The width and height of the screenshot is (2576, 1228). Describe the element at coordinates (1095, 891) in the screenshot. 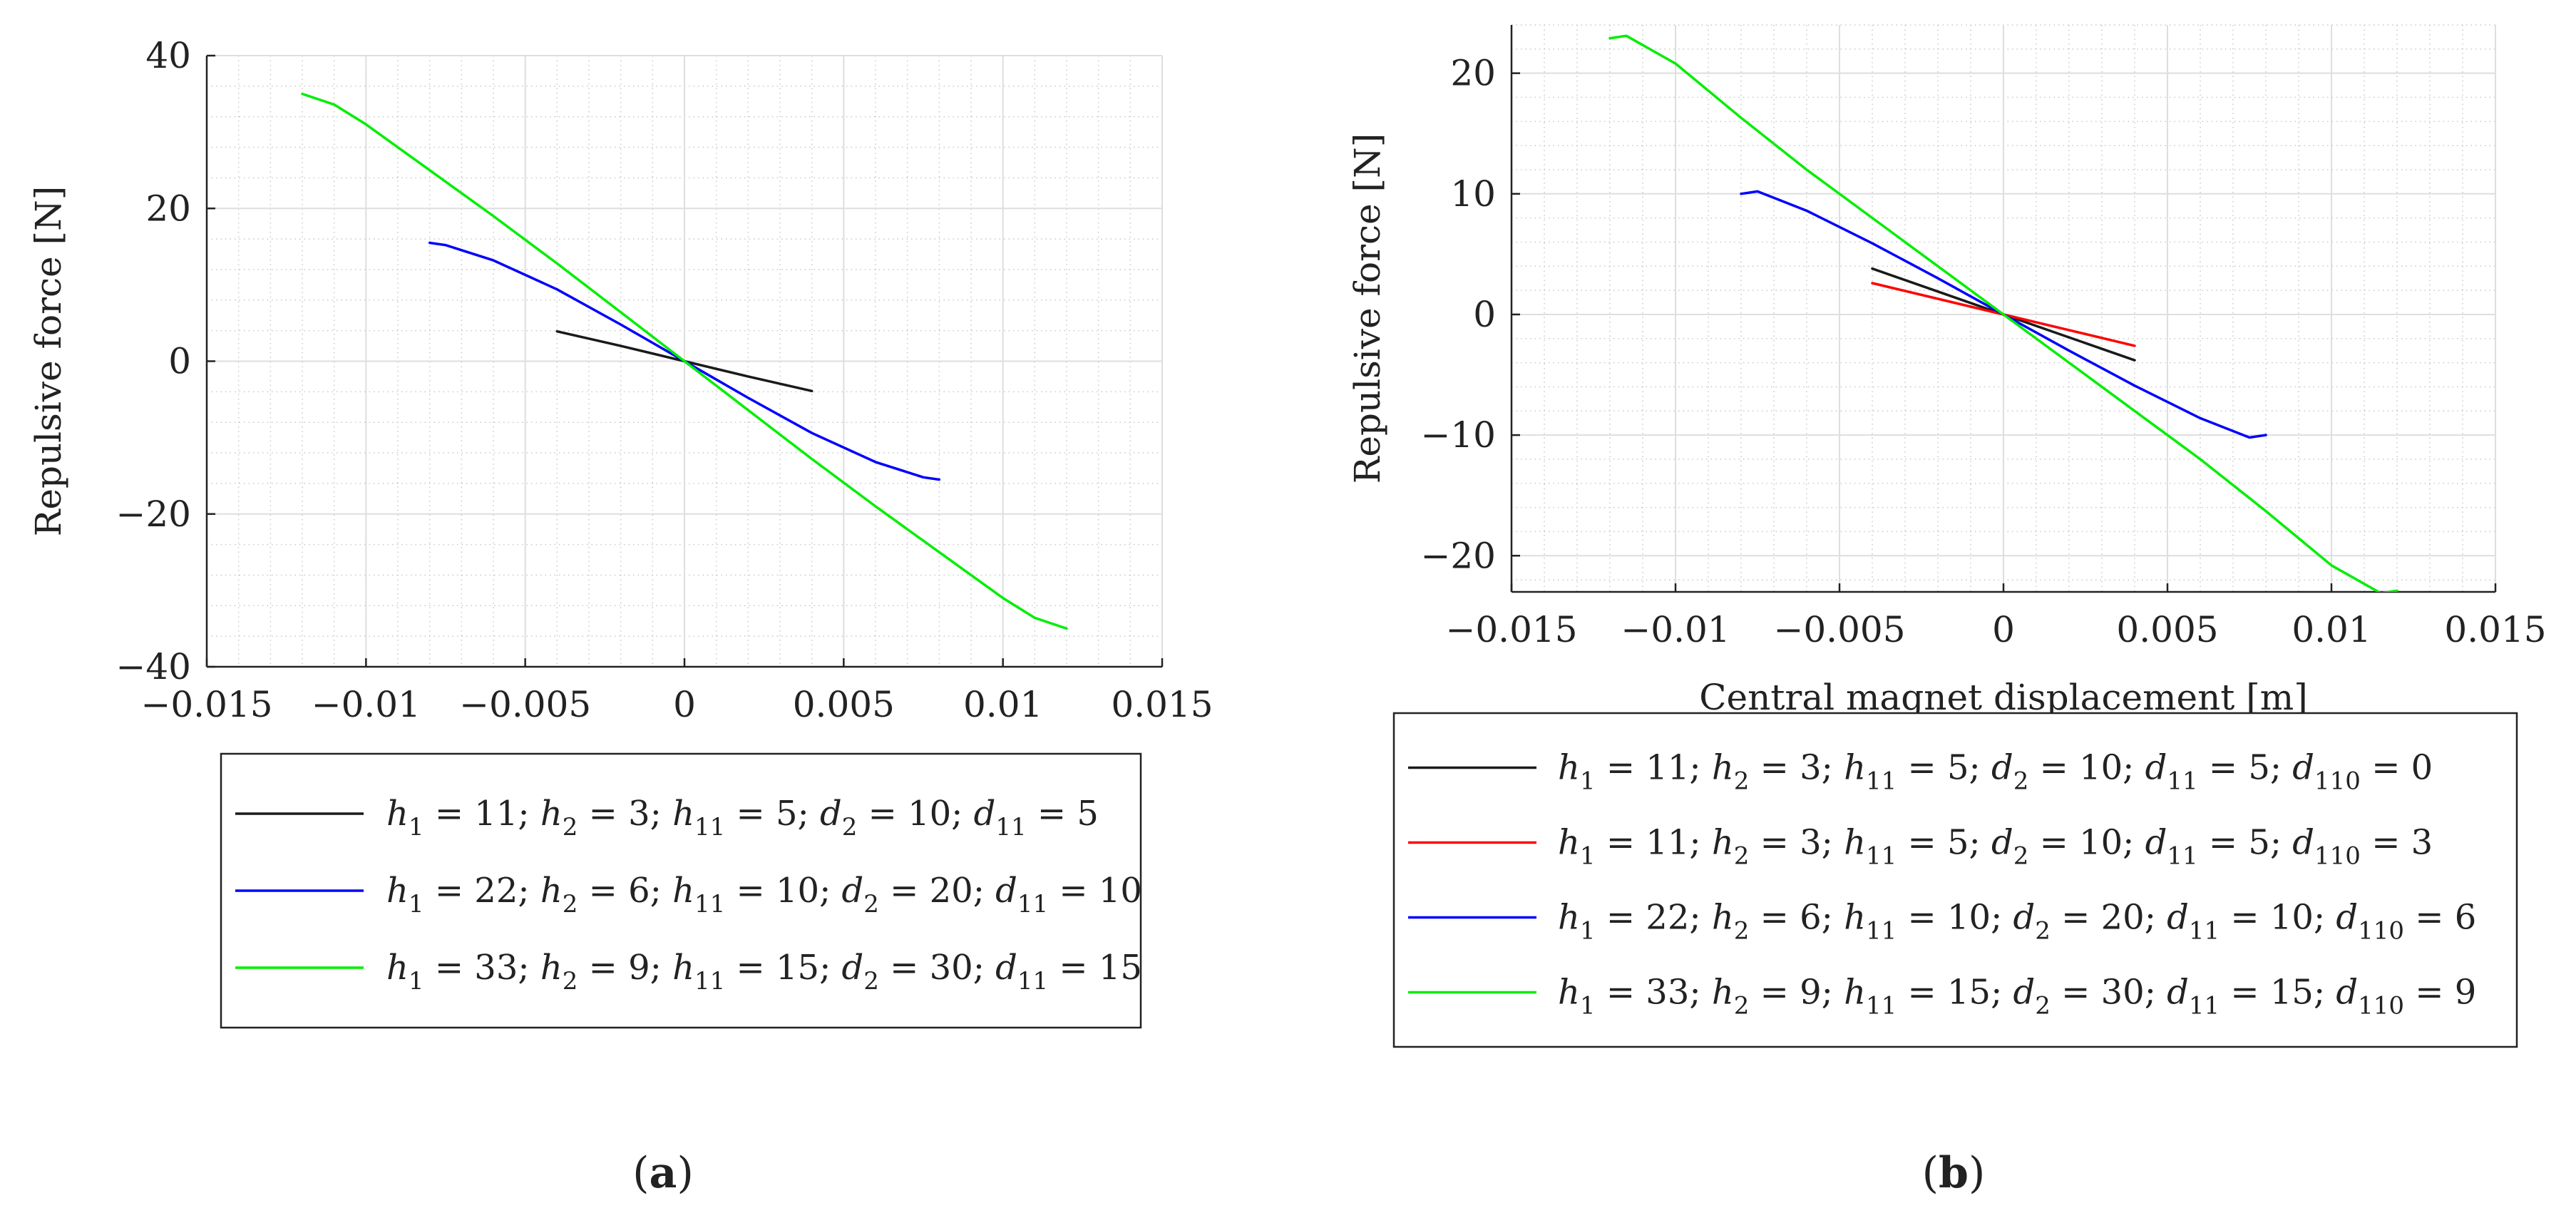

I see `legend-value: = 10` at that location.